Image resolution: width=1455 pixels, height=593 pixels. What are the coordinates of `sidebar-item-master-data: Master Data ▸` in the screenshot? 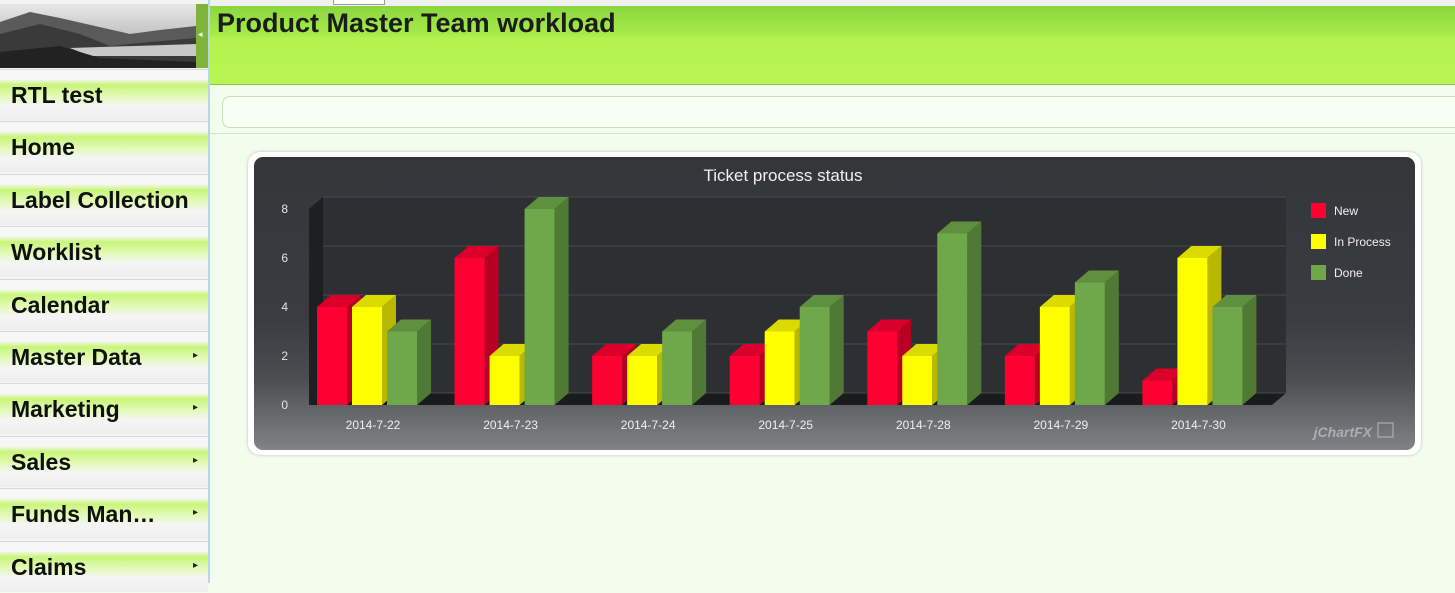 It's located at (104, 356).